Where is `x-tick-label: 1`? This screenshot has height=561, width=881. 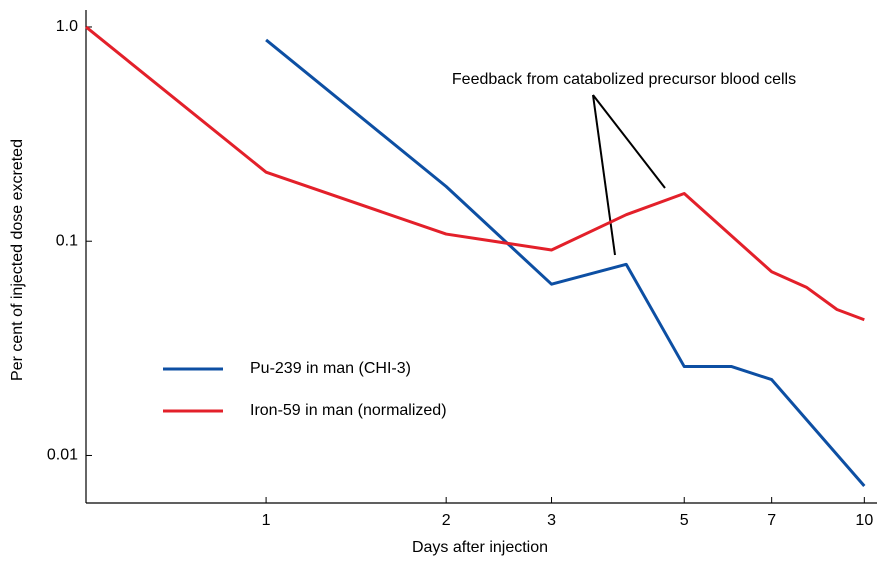 x-tick-label: 1 is located at coordinates (266, 520).